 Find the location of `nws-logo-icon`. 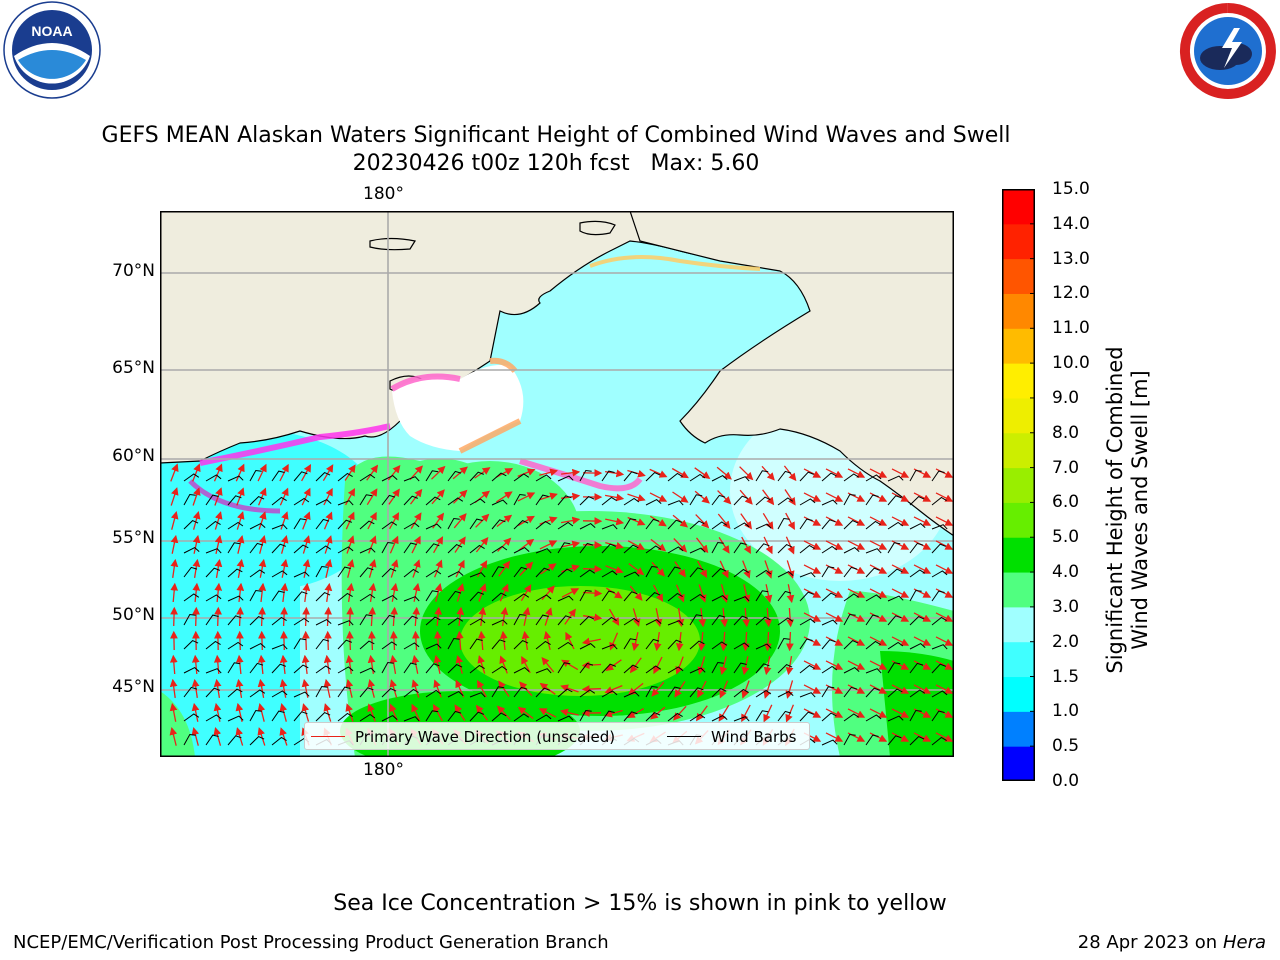

nws-logo-icon is located at coordinates (1228, 51).